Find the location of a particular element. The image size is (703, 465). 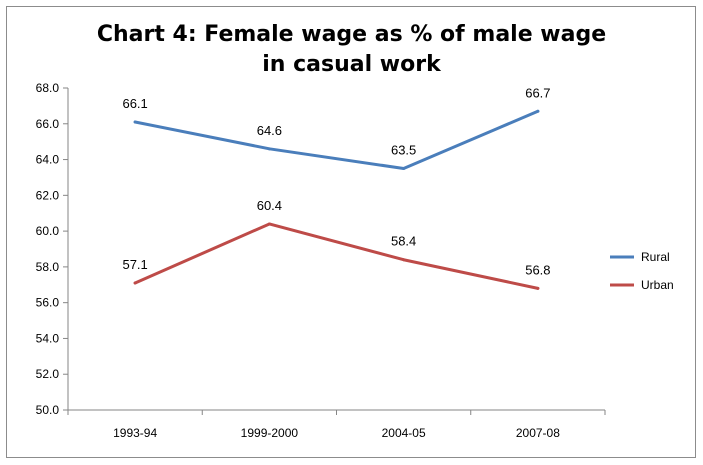

chart-title-line-1: Chart 4: Female wage as % of male wage is located at coordinates (351, 34).